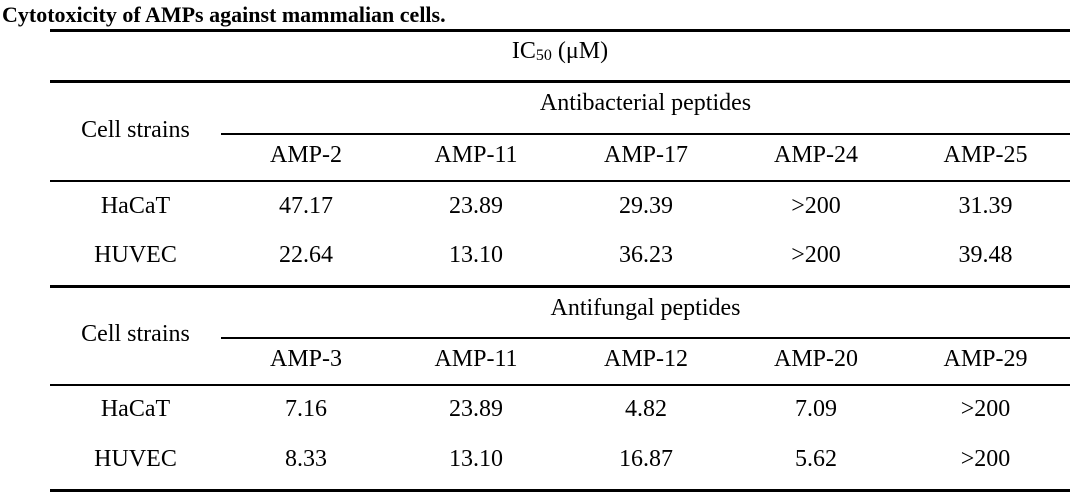 The width and height of the screenshot is (1074, 495). I want to click on group-label-antibacterial: Antibacterial peptides, so click(645, 103).